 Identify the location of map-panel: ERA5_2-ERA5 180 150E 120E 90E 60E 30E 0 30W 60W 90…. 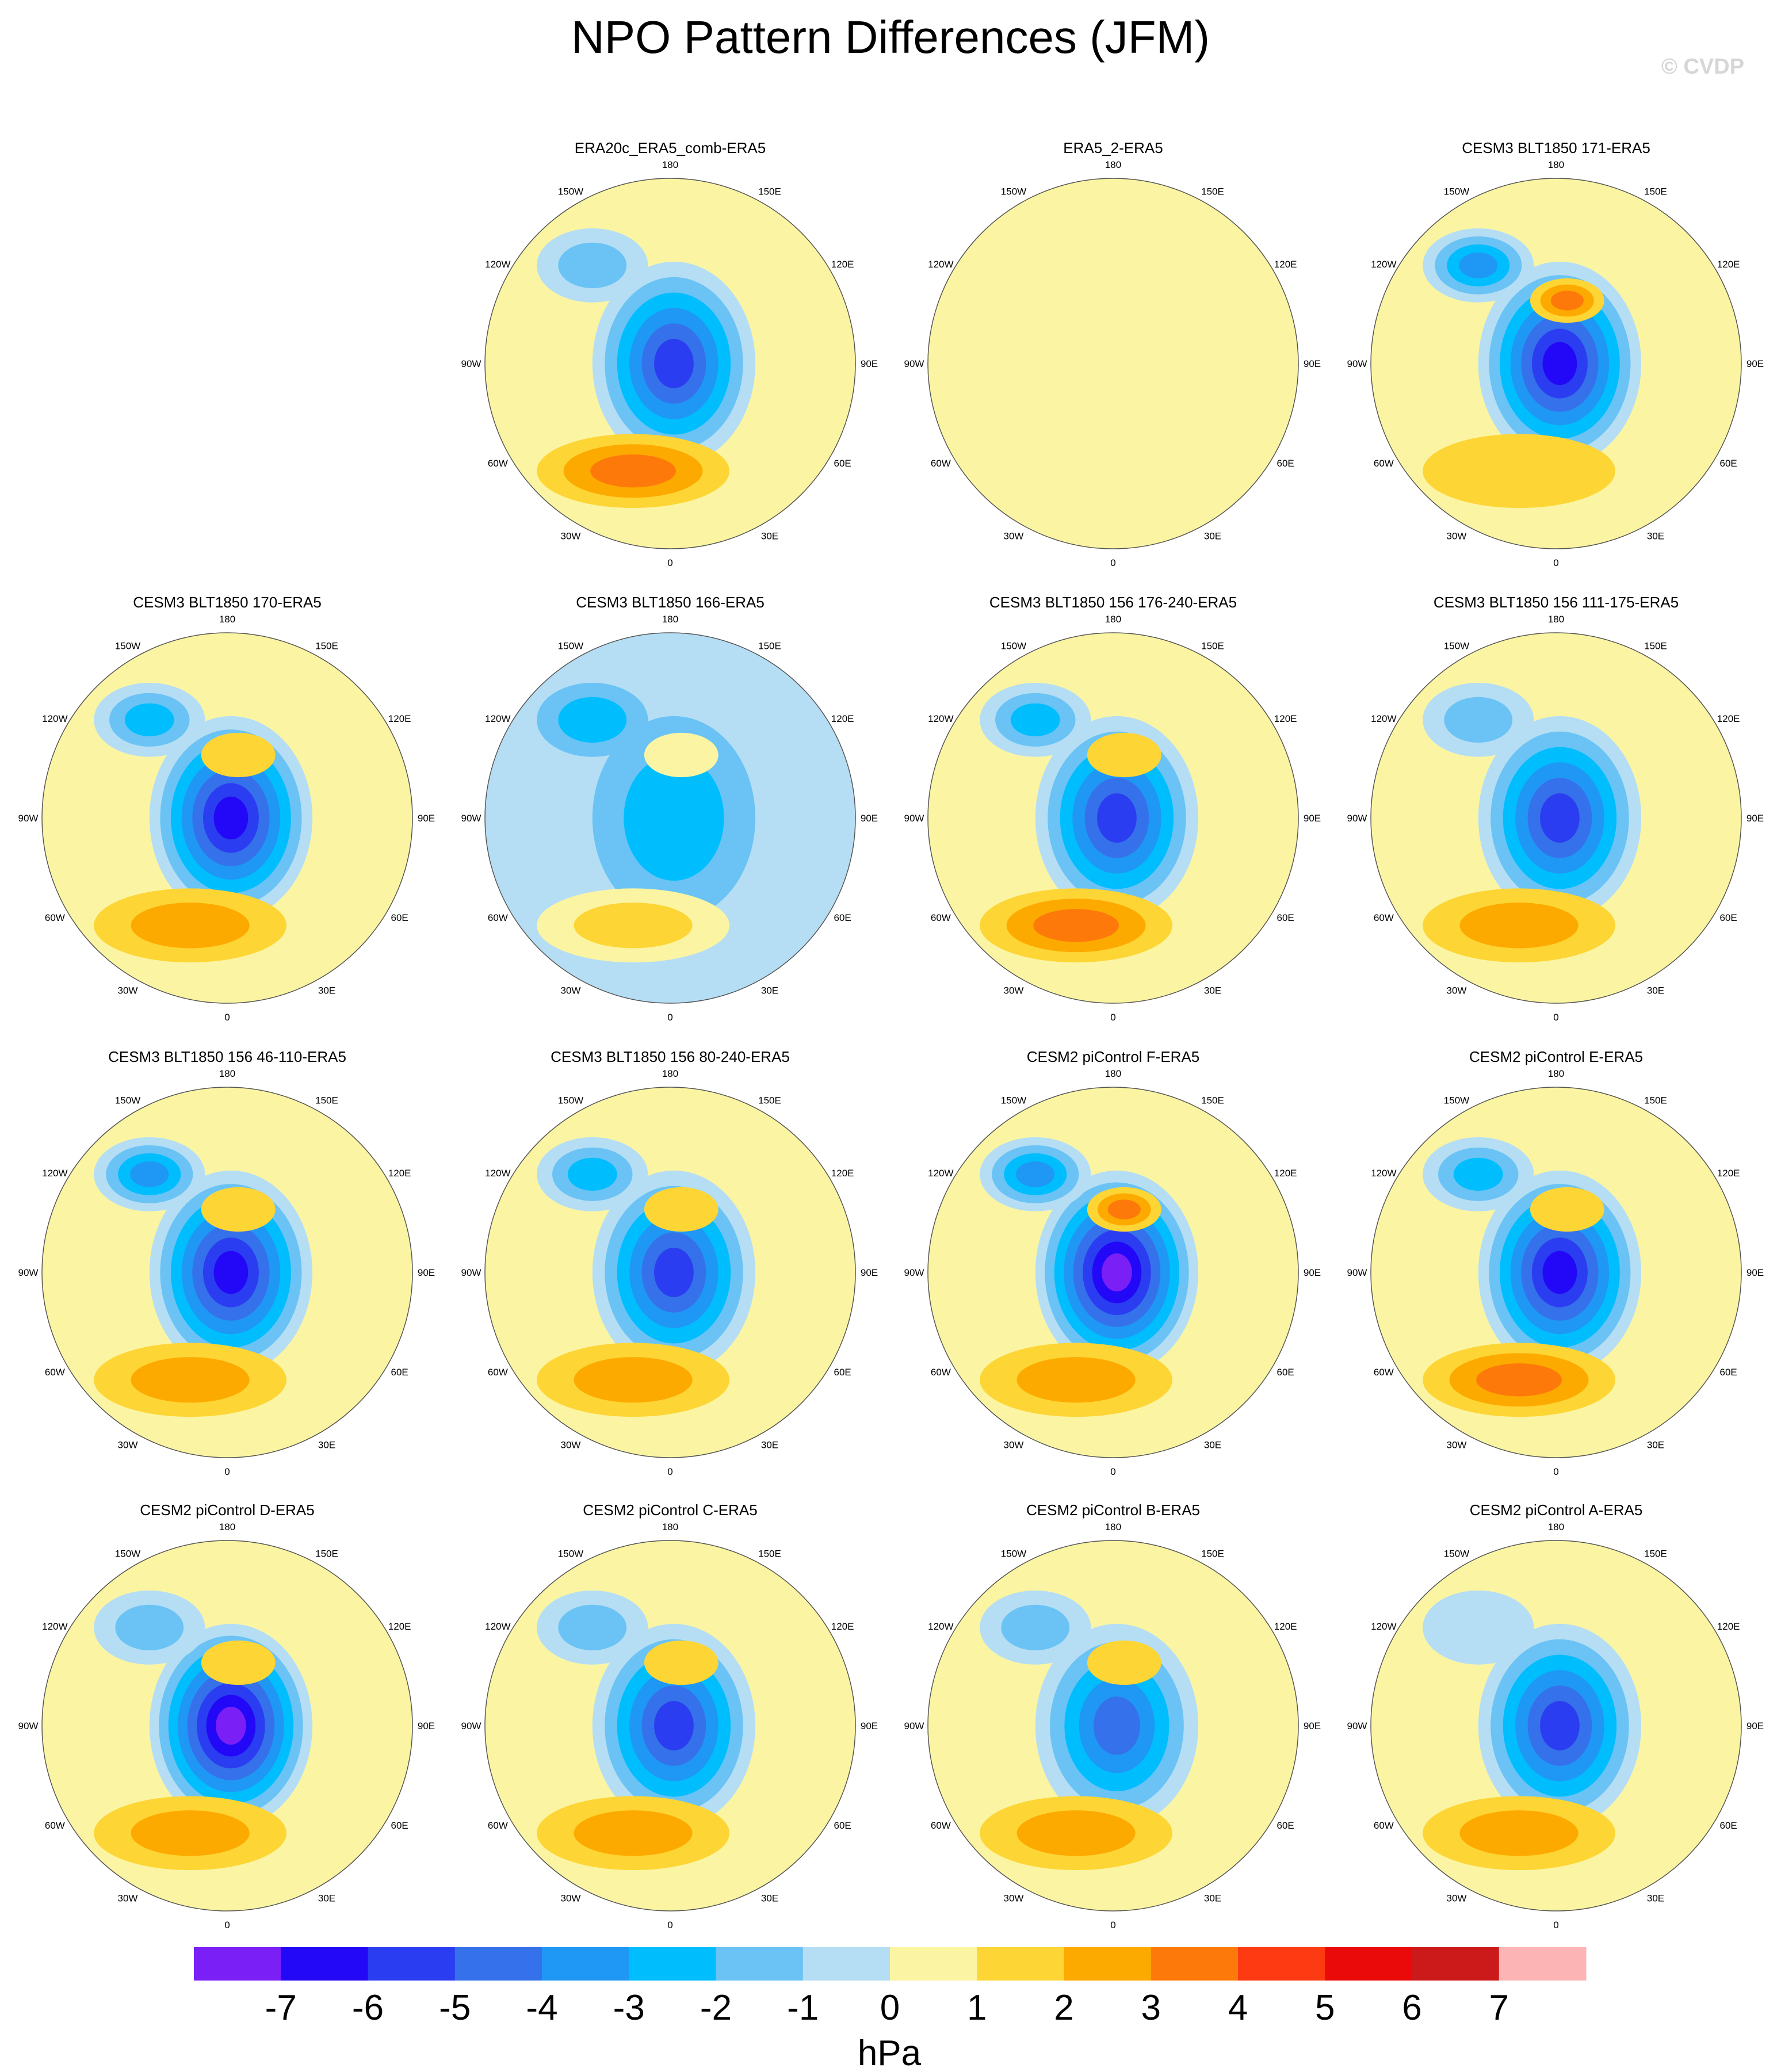
(1112, 354).